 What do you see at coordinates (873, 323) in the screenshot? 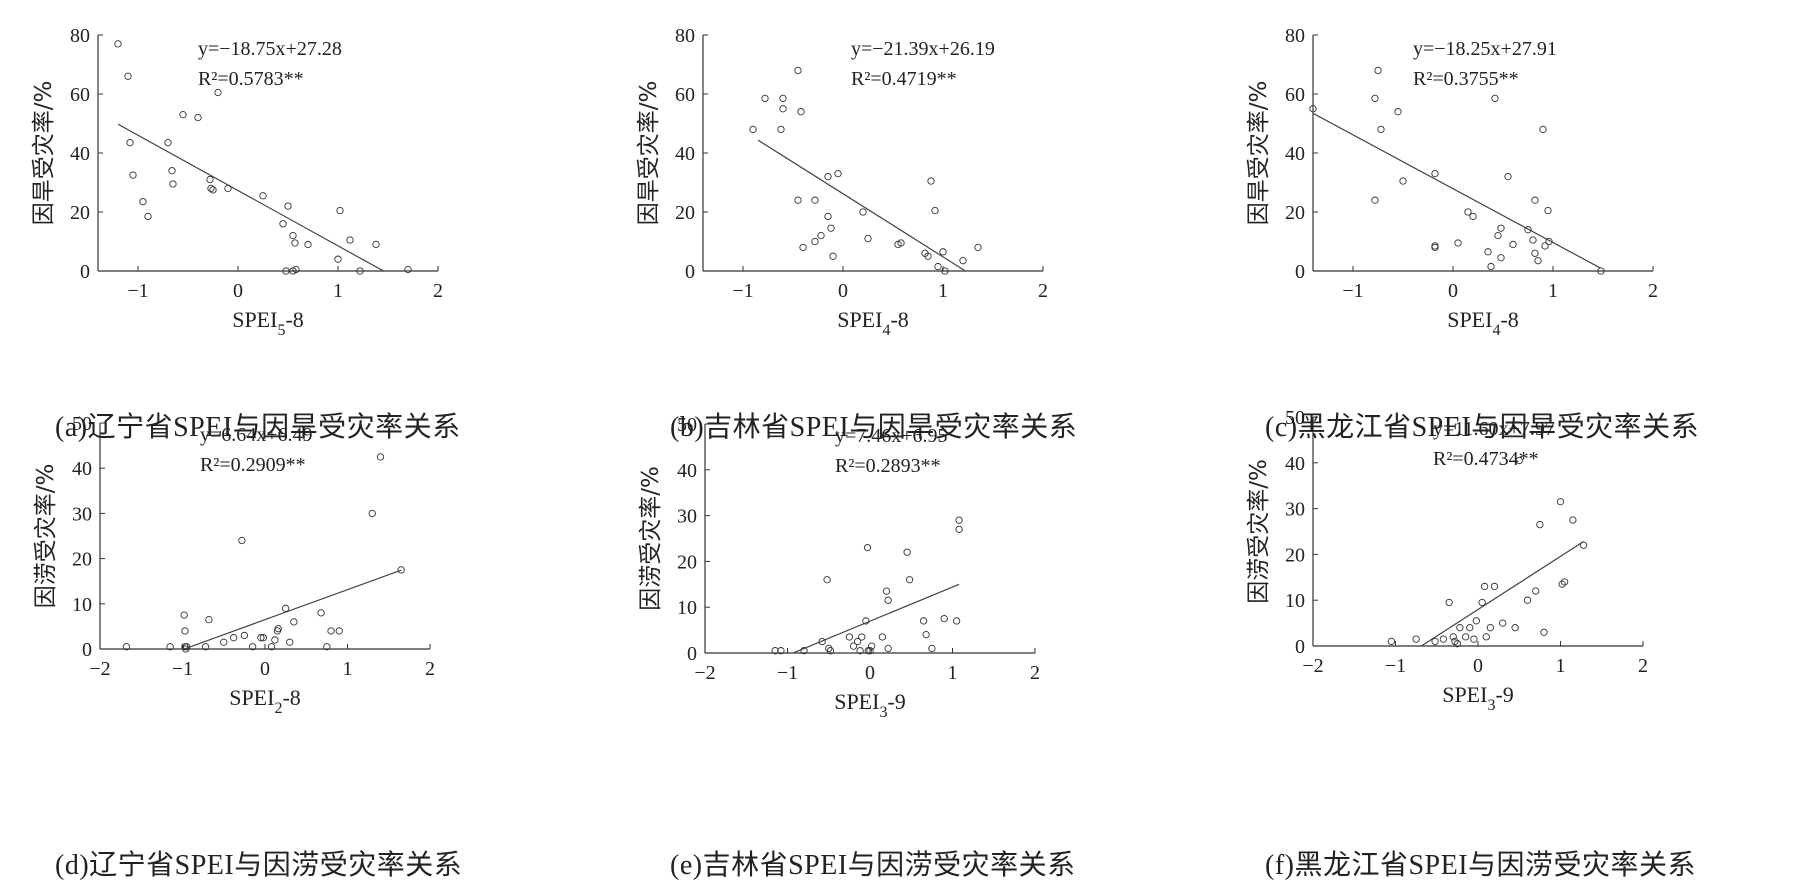
I see `x-axis-label: SPEI4-8` at bounding box center [873, 323].